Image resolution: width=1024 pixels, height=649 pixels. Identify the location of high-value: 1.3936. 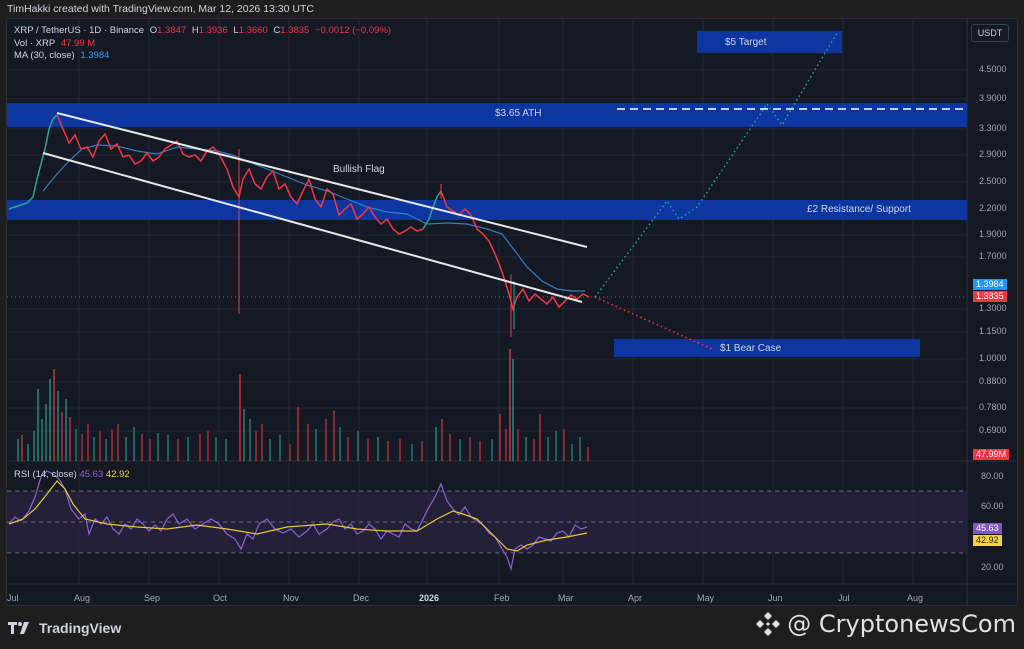
(213, 30).